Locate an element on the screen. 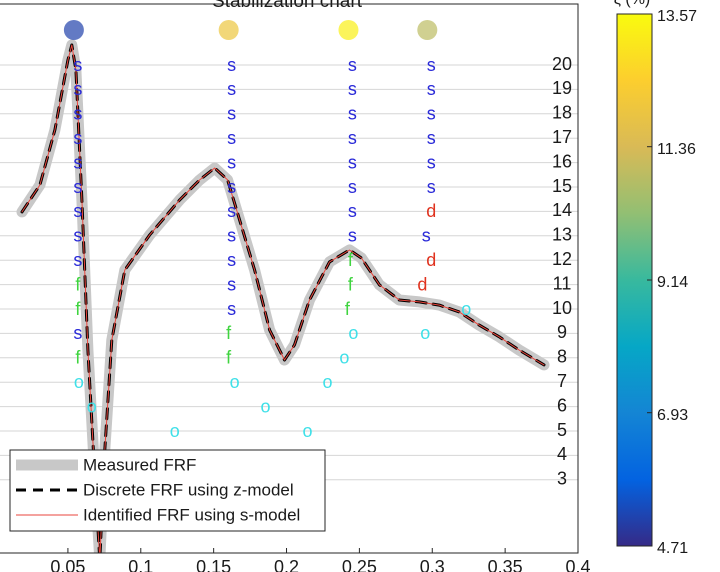 The image size is (720, 572). x-tick-label: 0.4 is located at coordinates (577, 564).